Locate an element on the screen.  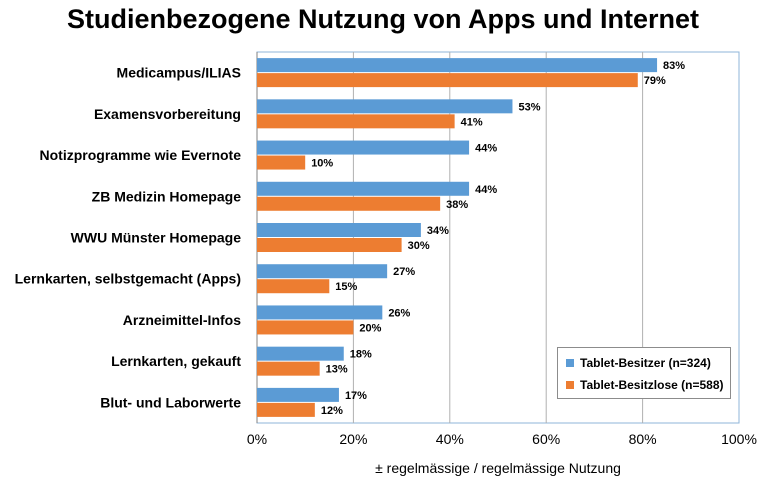
category-label: WWU Münster Homepage is located at coordinates (156, 238).